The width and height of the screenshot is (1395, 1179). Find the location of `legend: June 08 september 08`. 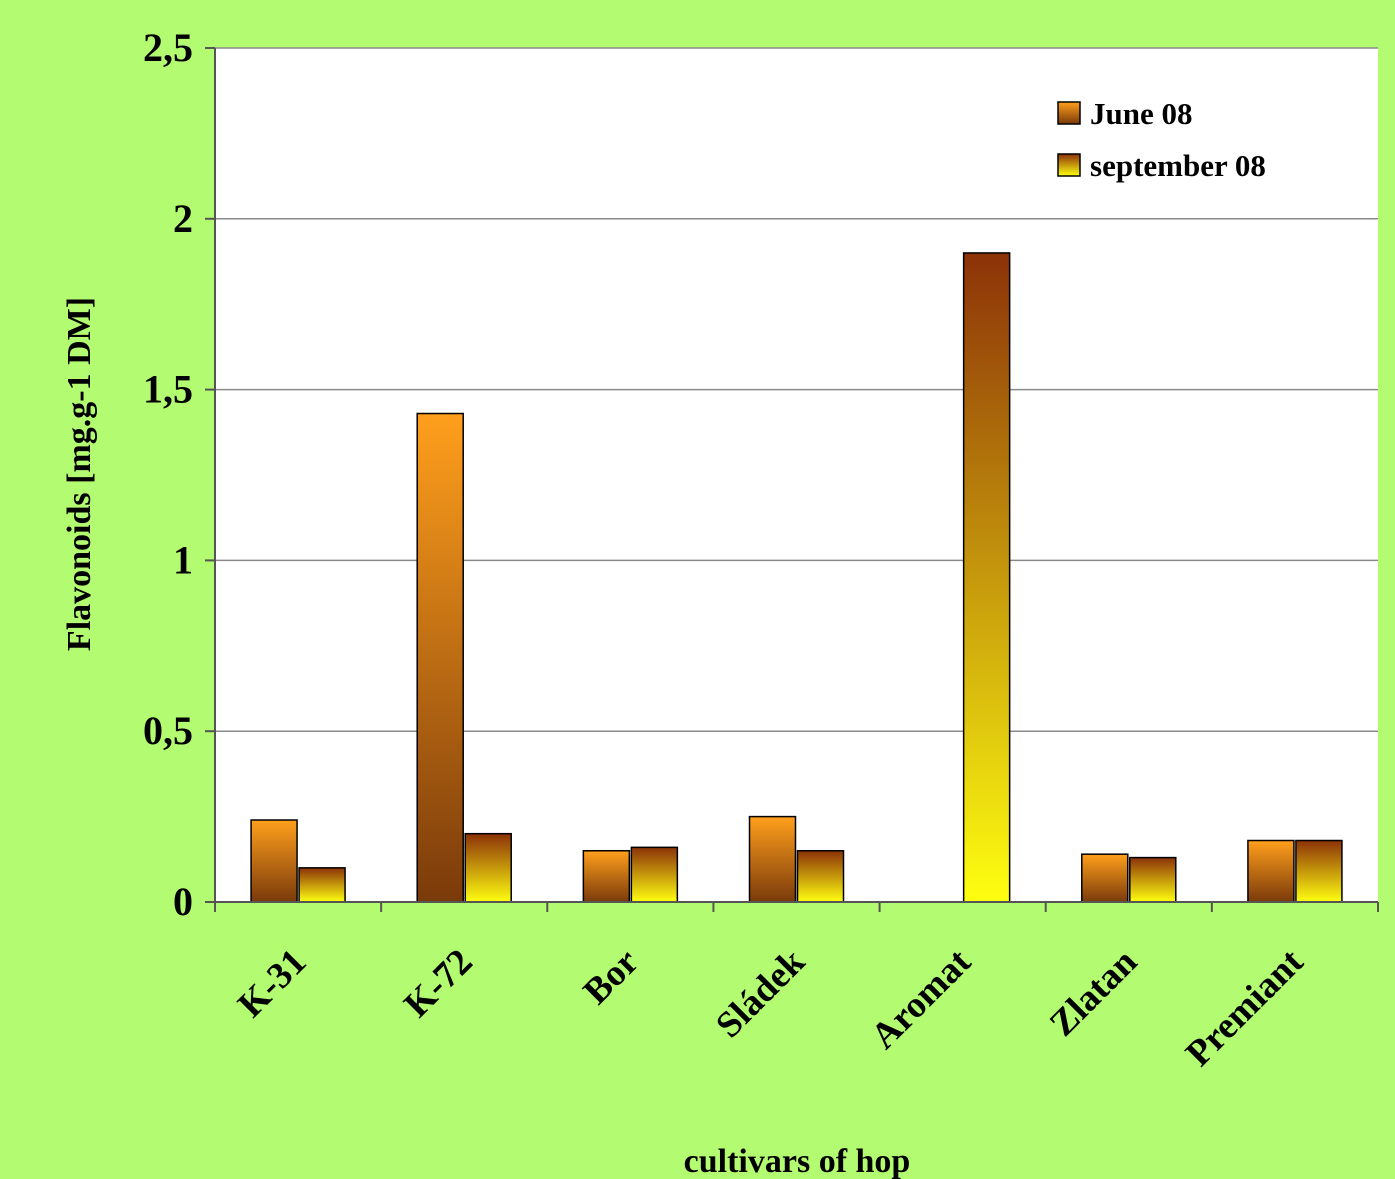

legend: June 08 september 08 is located at coordinates (1161, 139).